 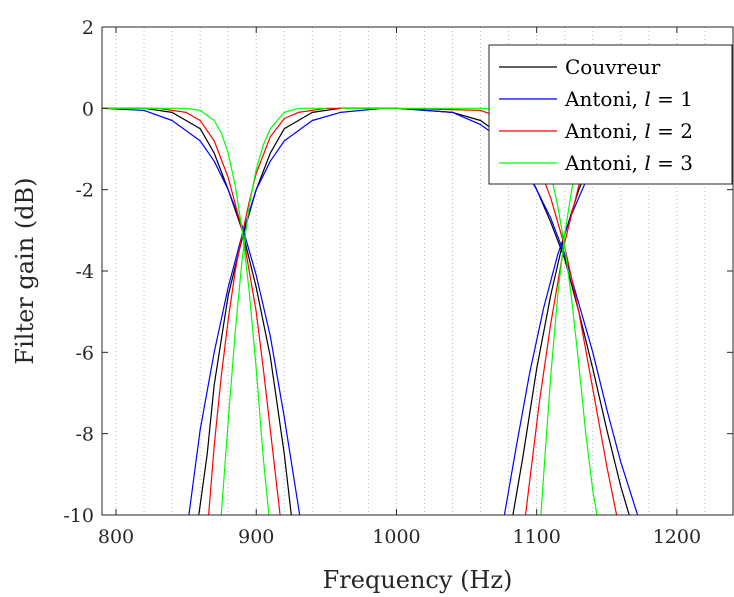 I want to click on legend-item-antoni_l2: Antoni, l = 2, so click(x=596, y=131).